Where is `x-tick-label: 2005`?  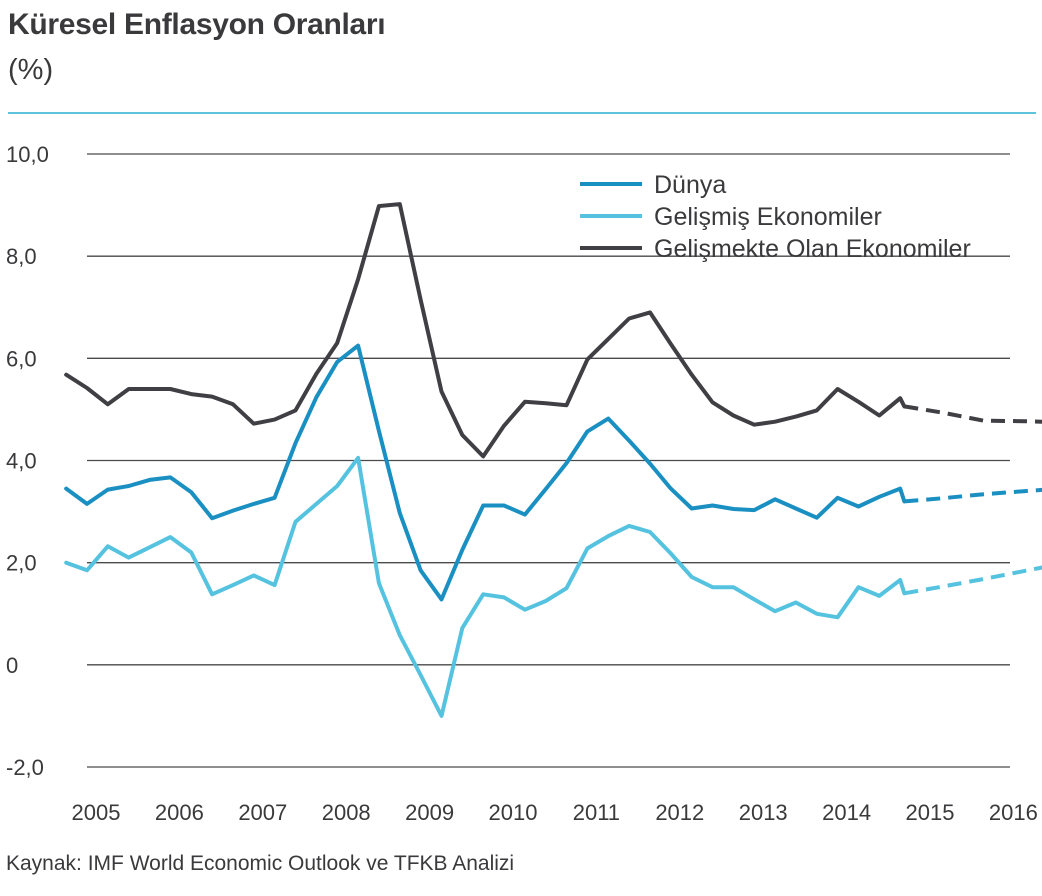
x-tick-label: 2005 is located at coordinates (96, 812).